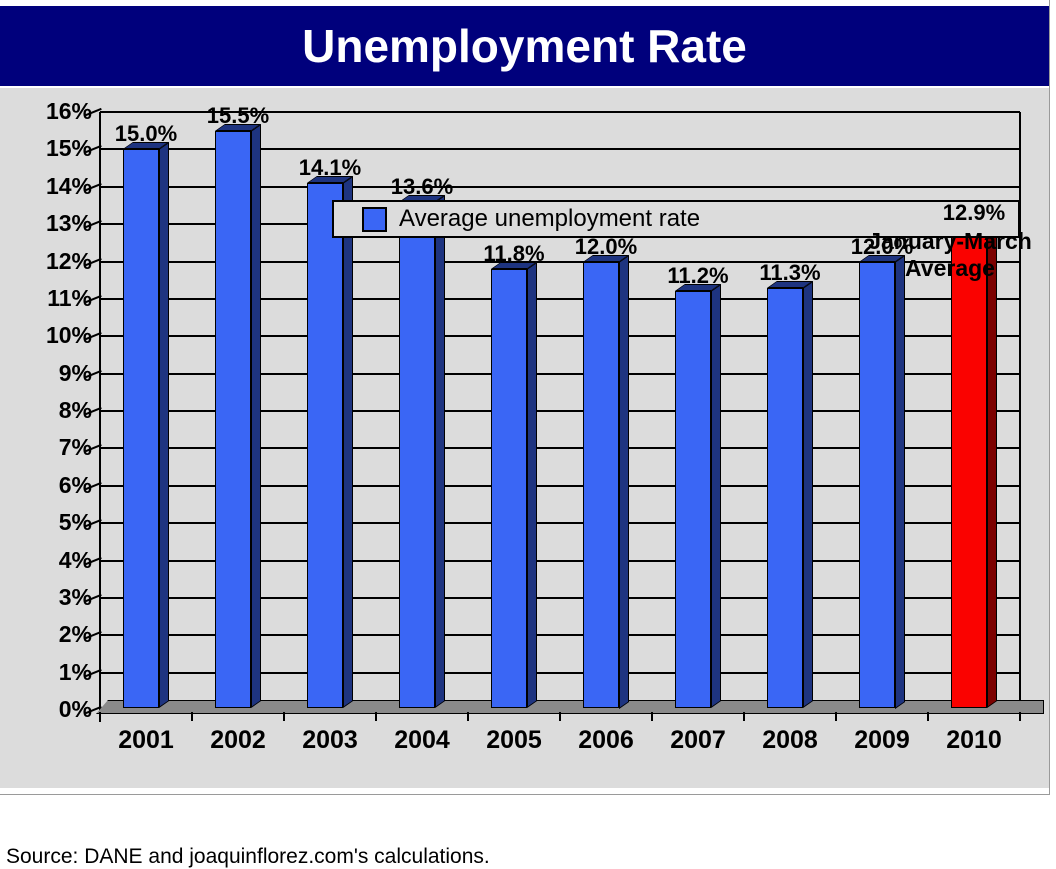  What do you see at coordinates (417, 454) in the screenshot?
I see `bar-2004` at bounding box center [417, 454].